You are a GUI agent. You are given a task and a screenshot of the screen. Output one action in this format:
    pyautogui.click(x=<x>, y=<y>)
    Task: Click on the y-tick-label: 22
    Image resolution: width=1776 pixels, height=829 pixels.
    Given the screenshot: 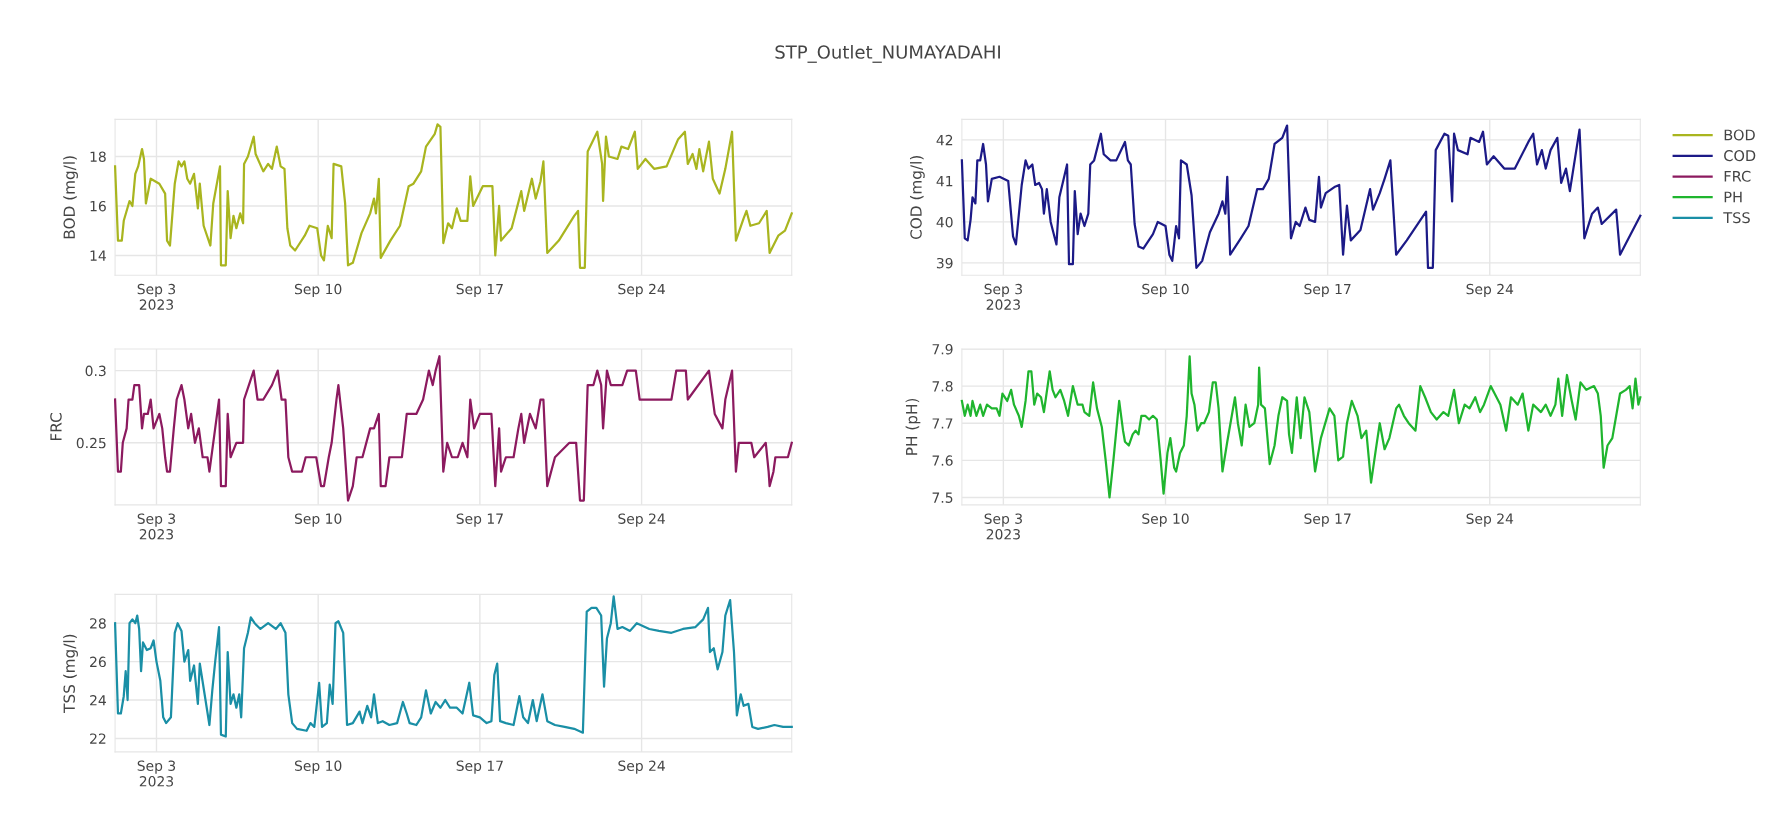 What is the action you would take?
    pyautogui.click(x=98, y=738)
    